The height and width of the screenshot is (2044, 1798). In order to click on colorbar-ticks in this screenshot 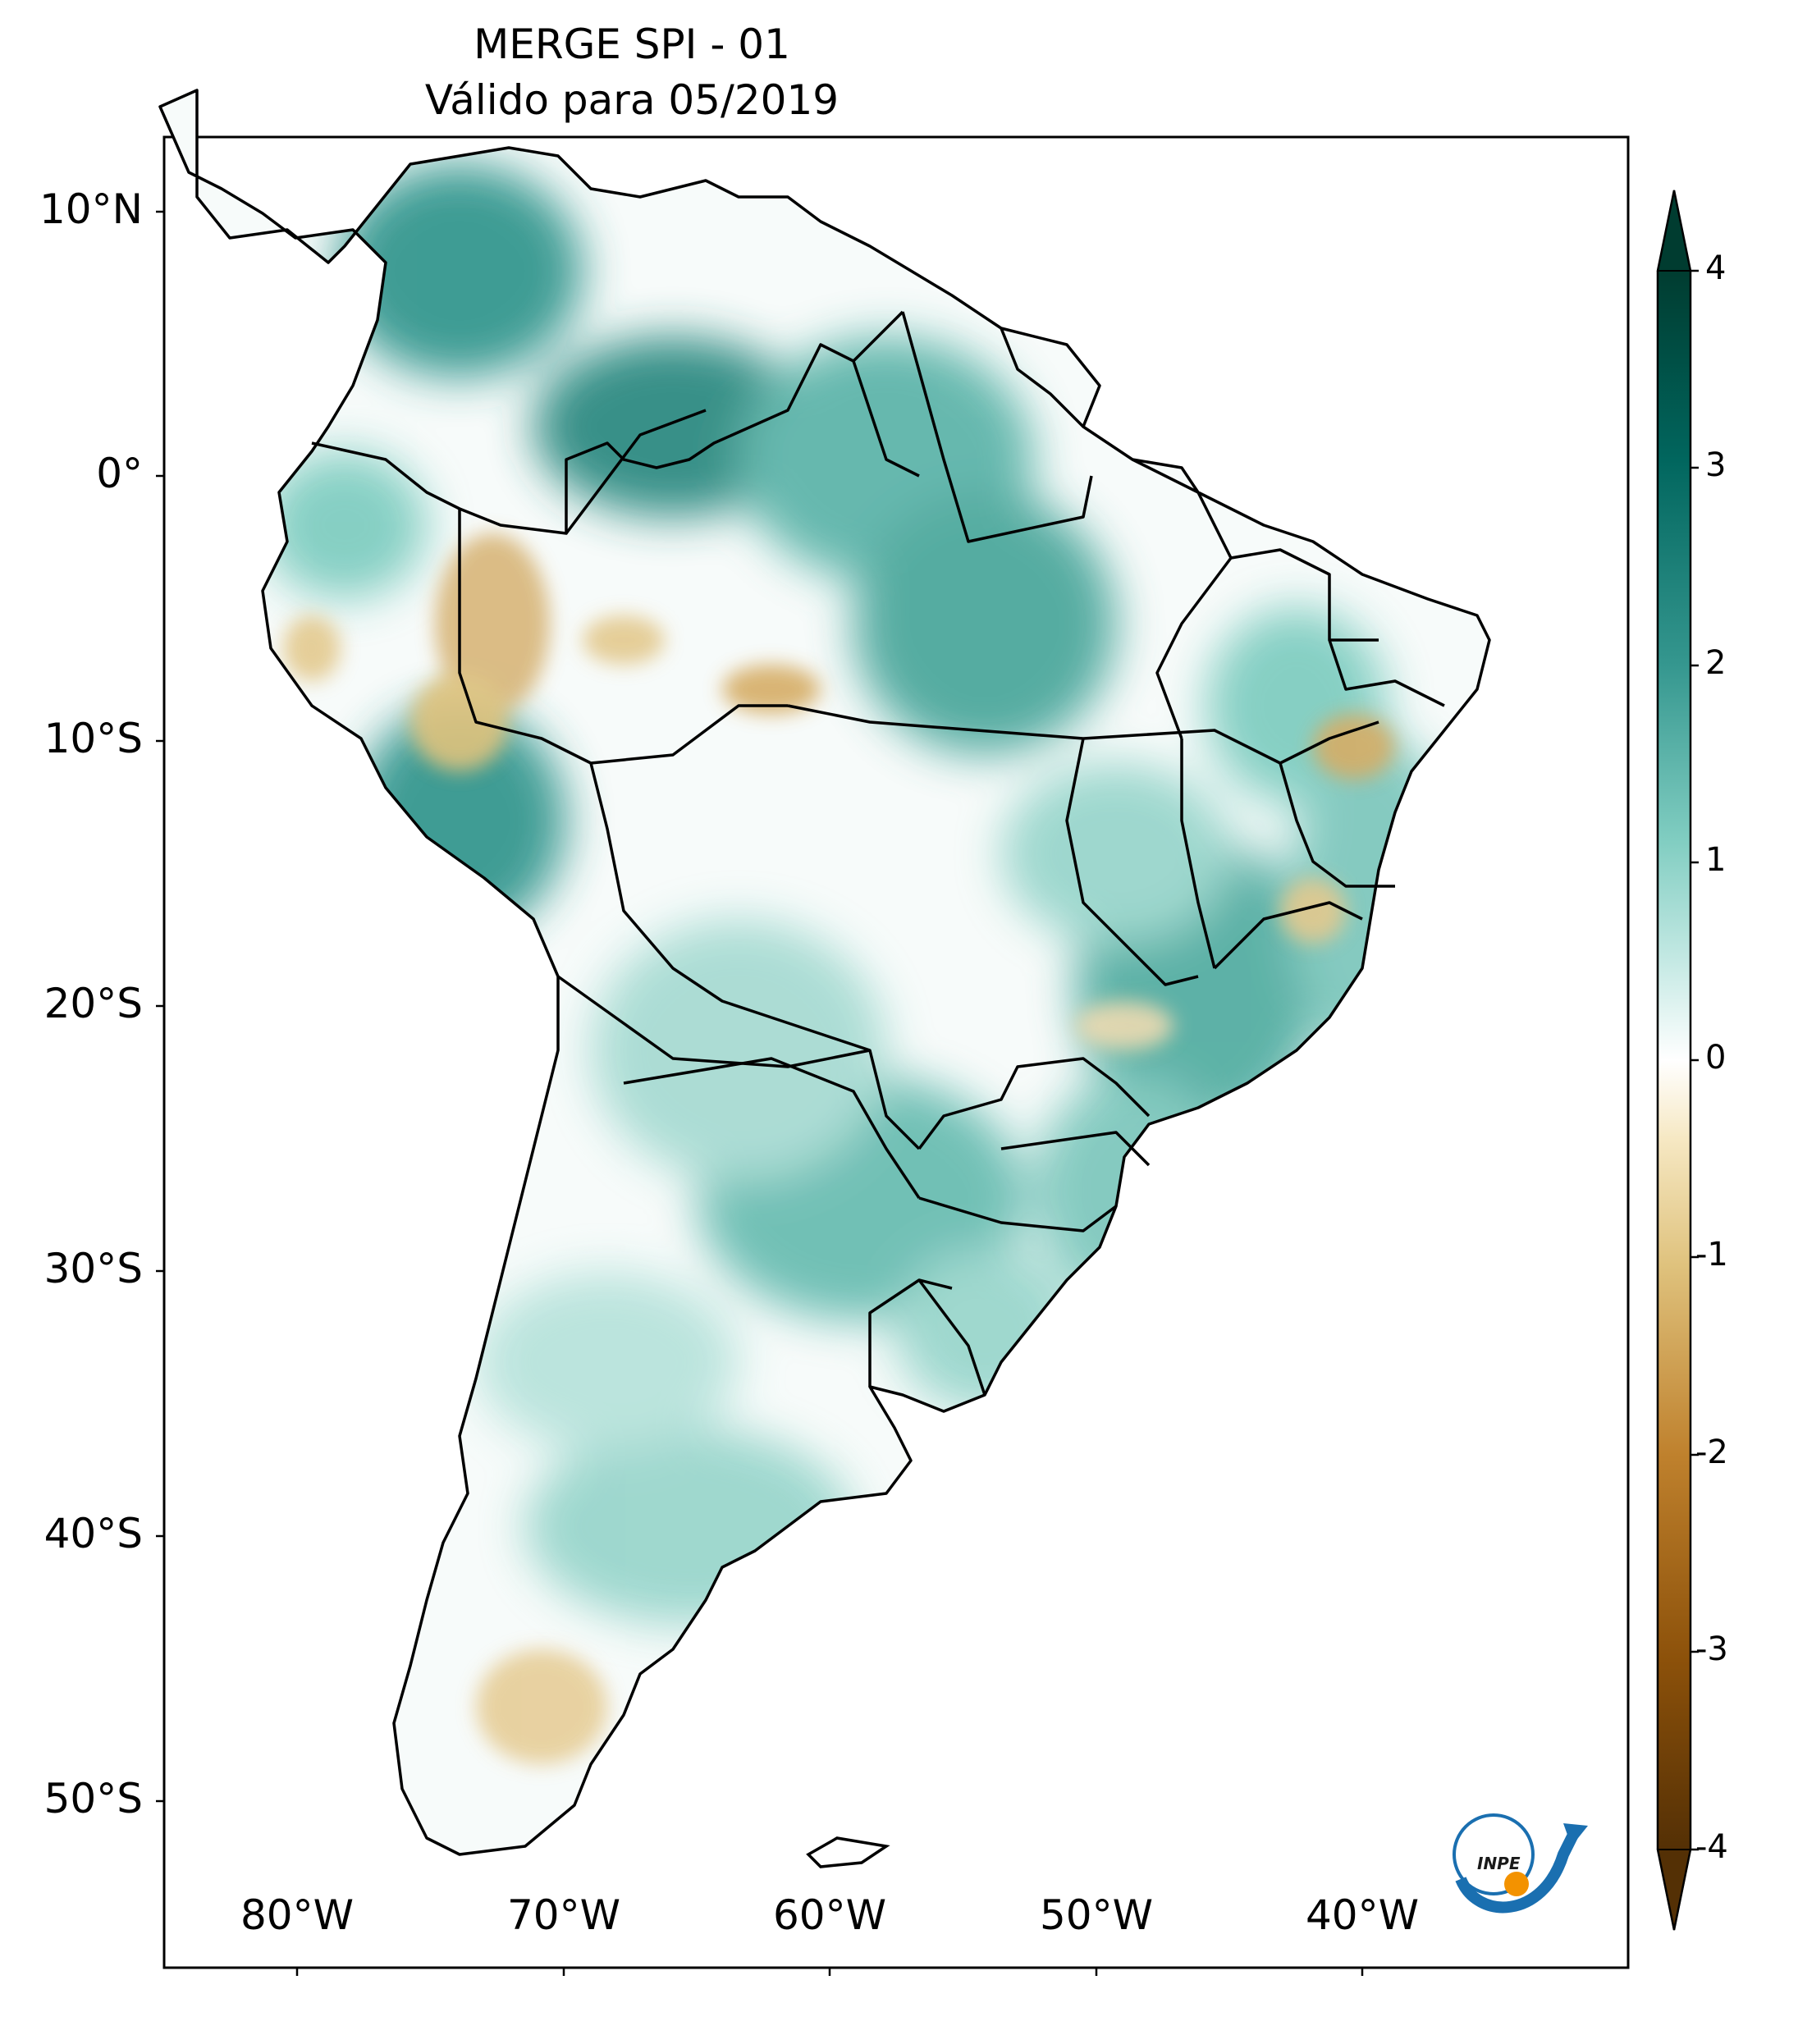, I will do `click(1694, 1060)`.